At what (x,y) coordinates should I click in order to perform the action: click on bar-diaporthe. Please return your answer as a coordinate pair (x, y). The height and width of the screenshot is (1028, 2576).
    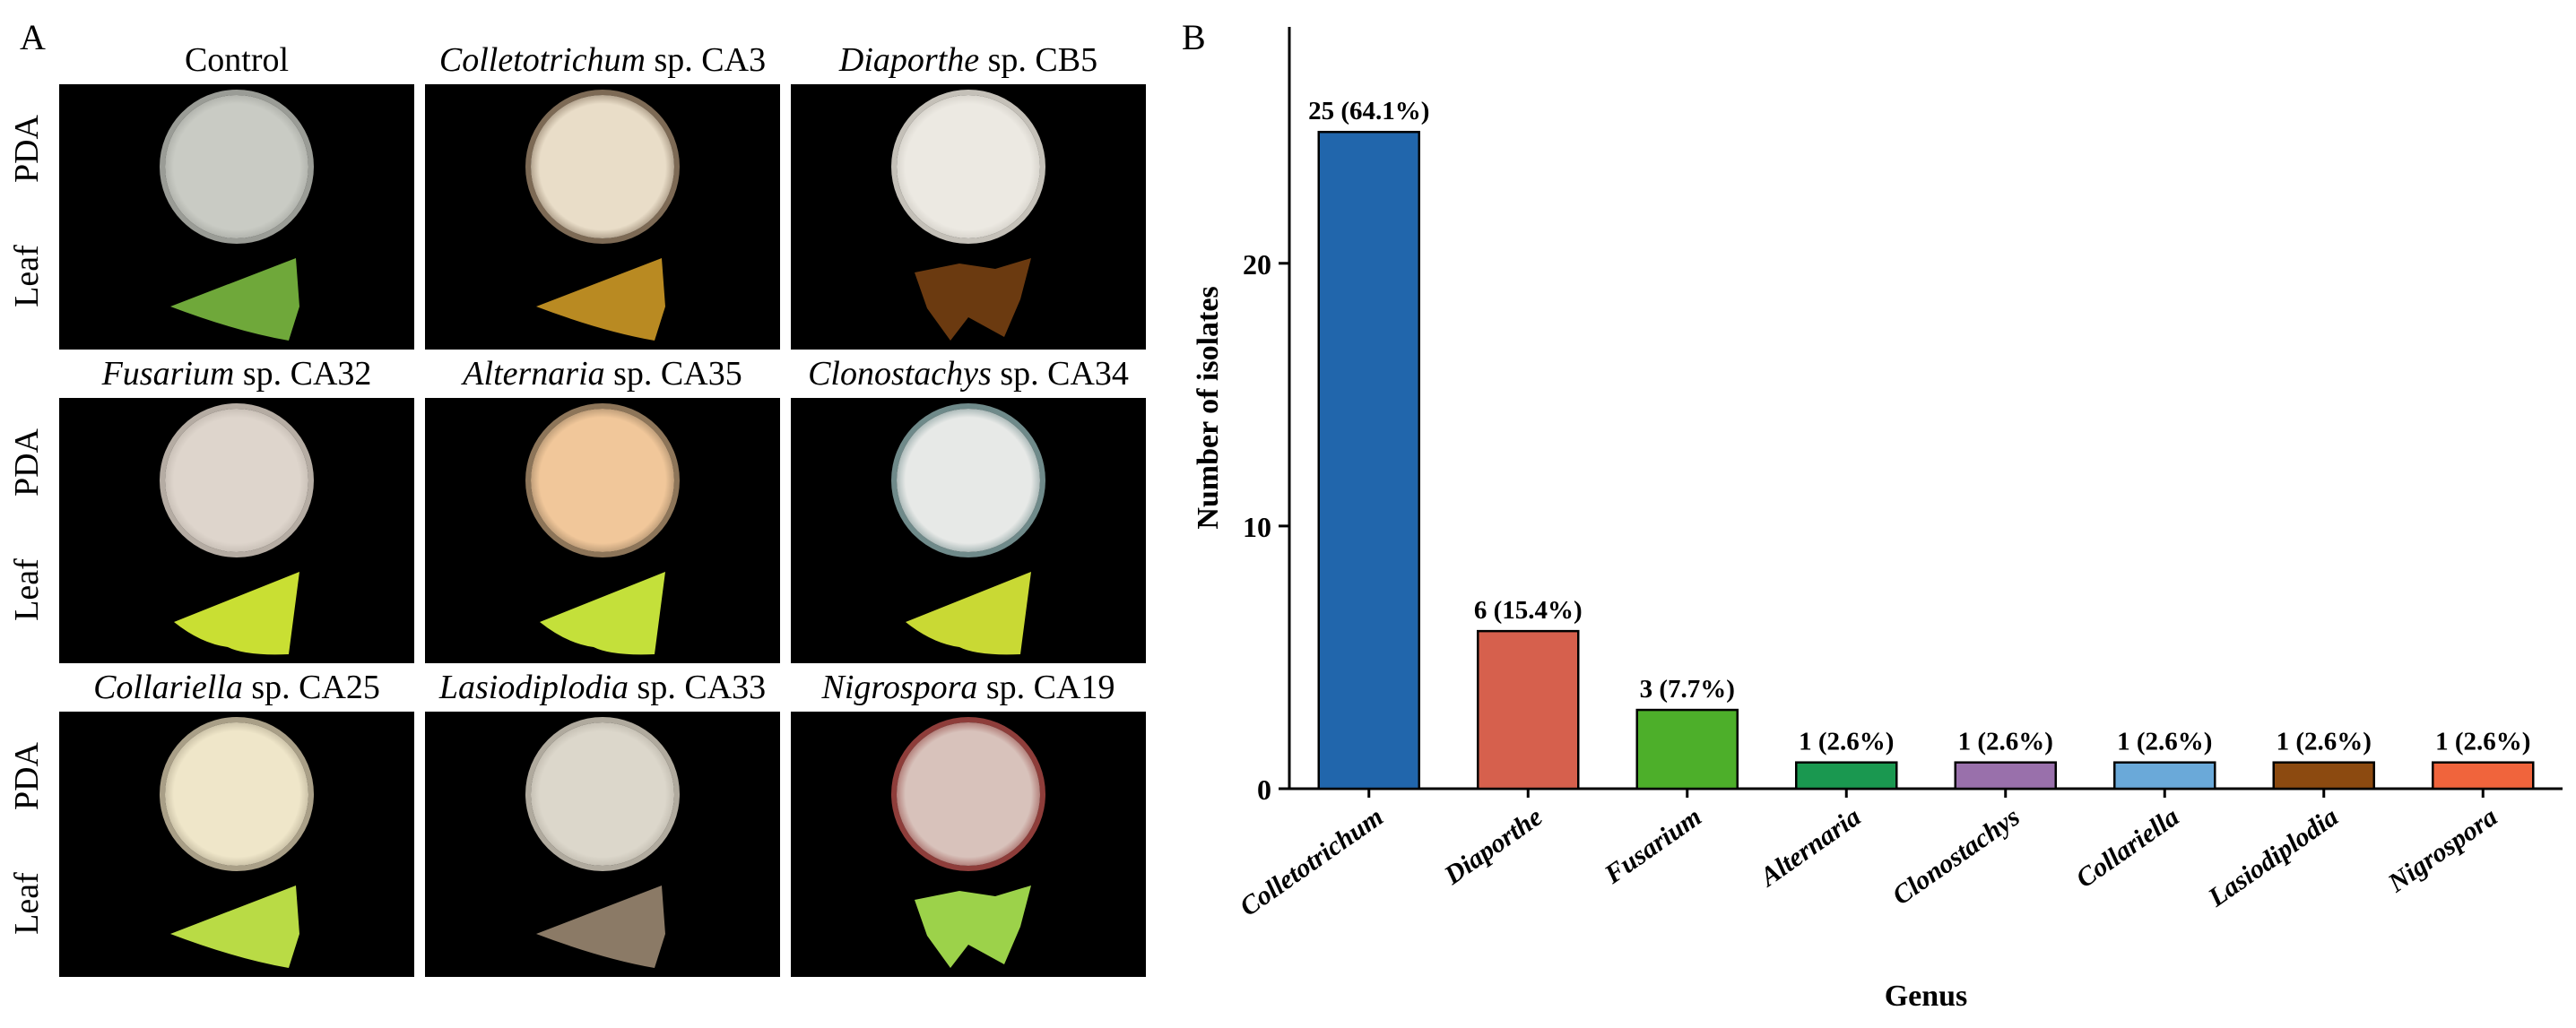
    Looking at the image, I should click on (1528, 709).